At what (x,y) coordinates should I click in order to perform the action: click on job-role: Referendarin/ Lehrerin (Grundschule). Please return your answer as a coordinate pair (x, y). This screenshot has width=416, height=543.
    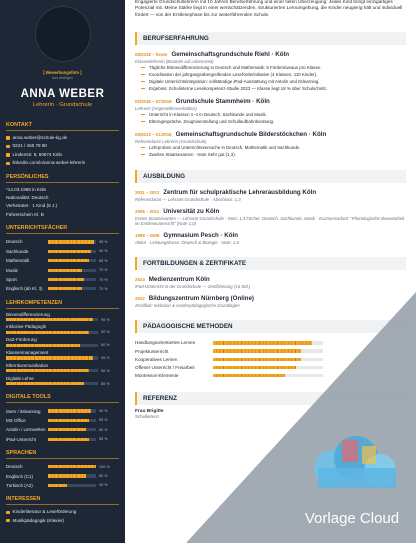
    Looking at the image, I should click on (171, 141).